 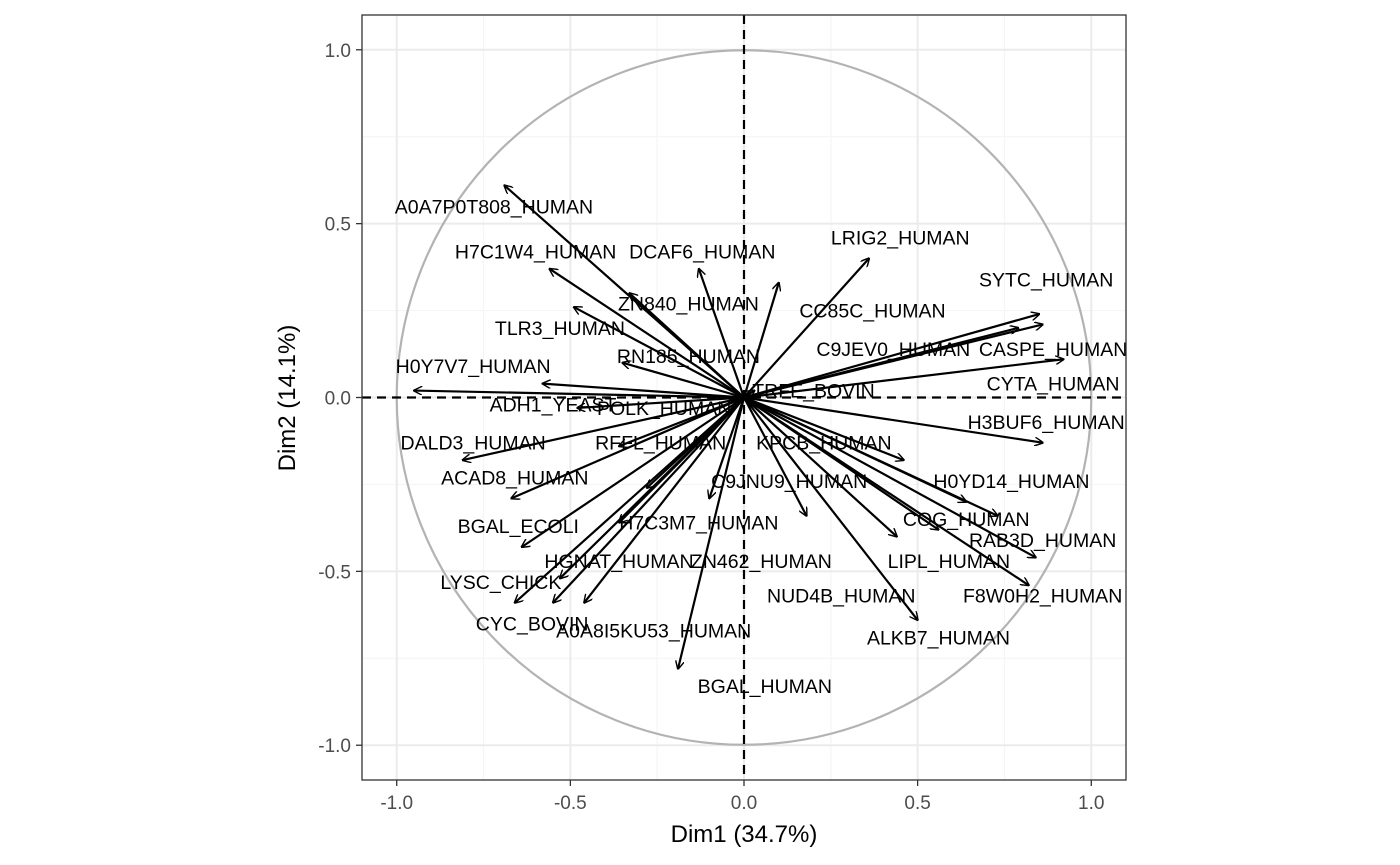 What do you see at coordinates (553, 405) in the screenshot?
I see `variable-label: ADH1_YEAST` at bounding box center [553, 405].